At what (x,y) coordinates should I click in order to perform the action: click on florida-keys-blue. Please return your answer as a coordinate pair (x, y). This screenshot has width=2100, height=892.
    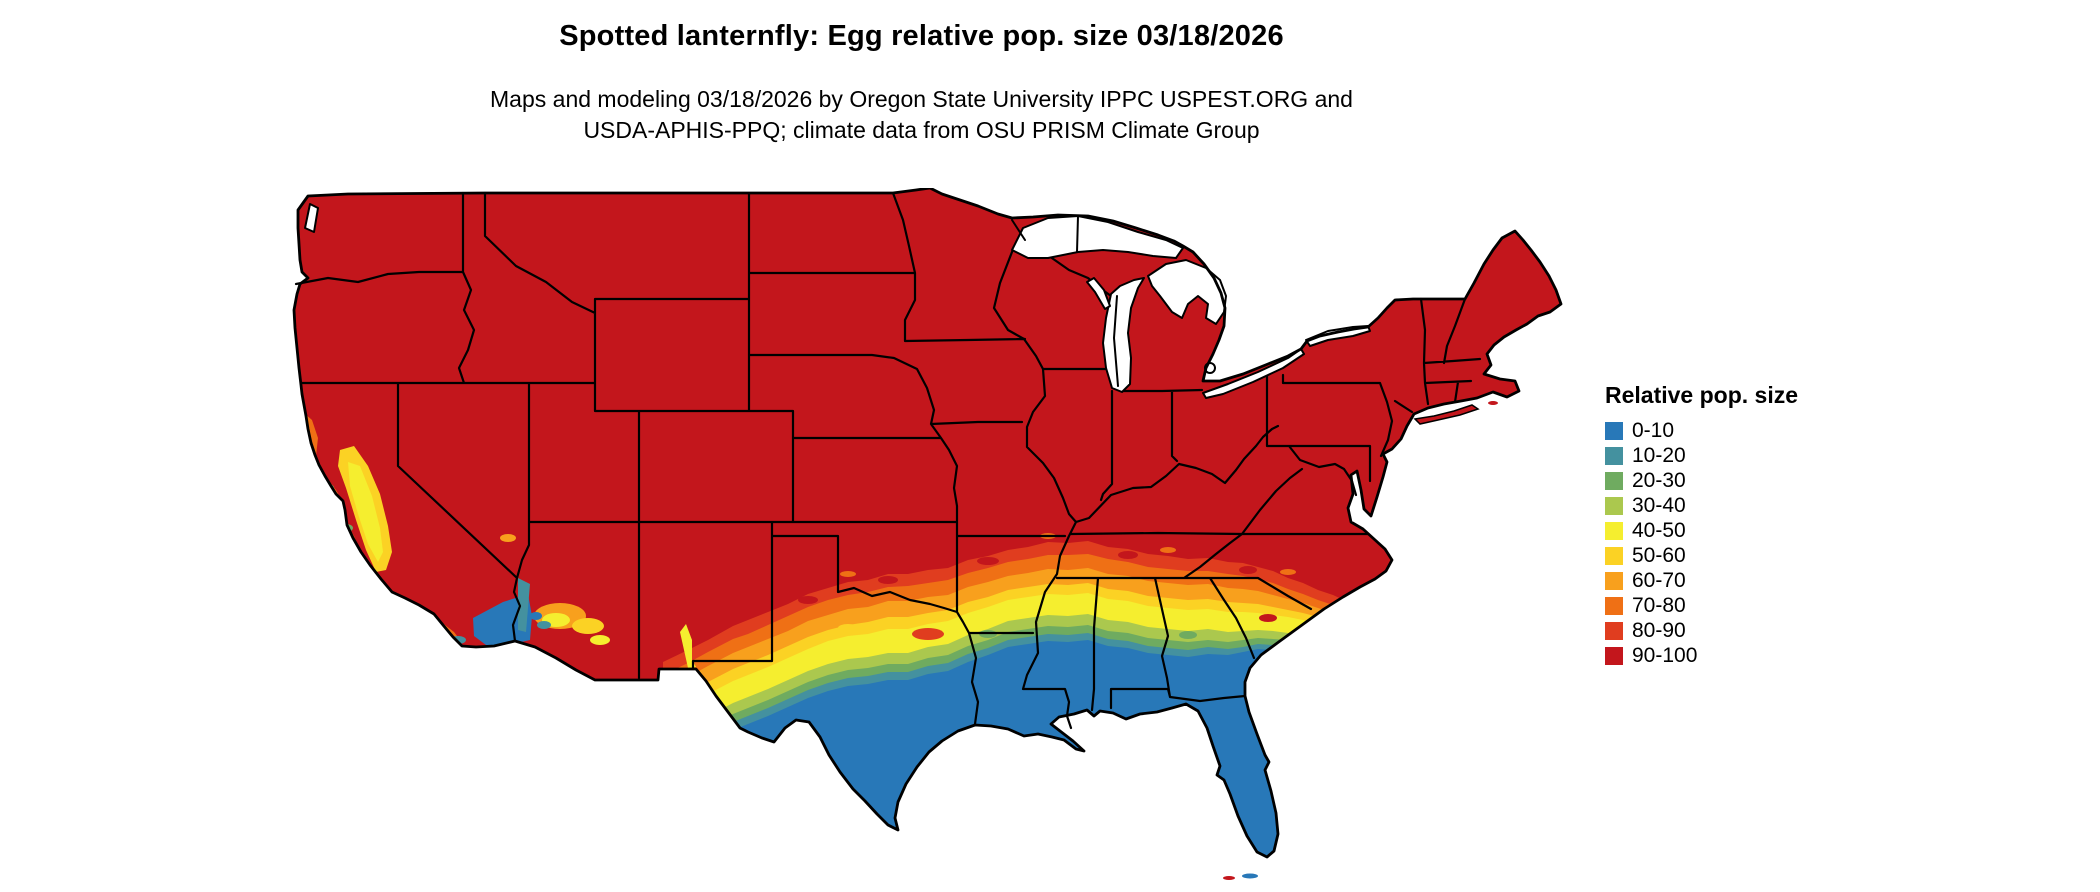
    Looking at the image, I should click on (1250, 876).